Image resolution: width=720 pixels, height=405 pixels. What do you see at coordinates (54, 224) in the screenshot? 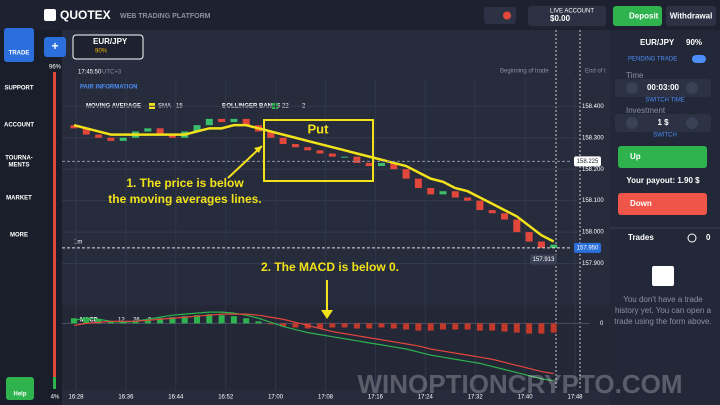
I see `sentiment-sell` at bounding box center [54, 224].